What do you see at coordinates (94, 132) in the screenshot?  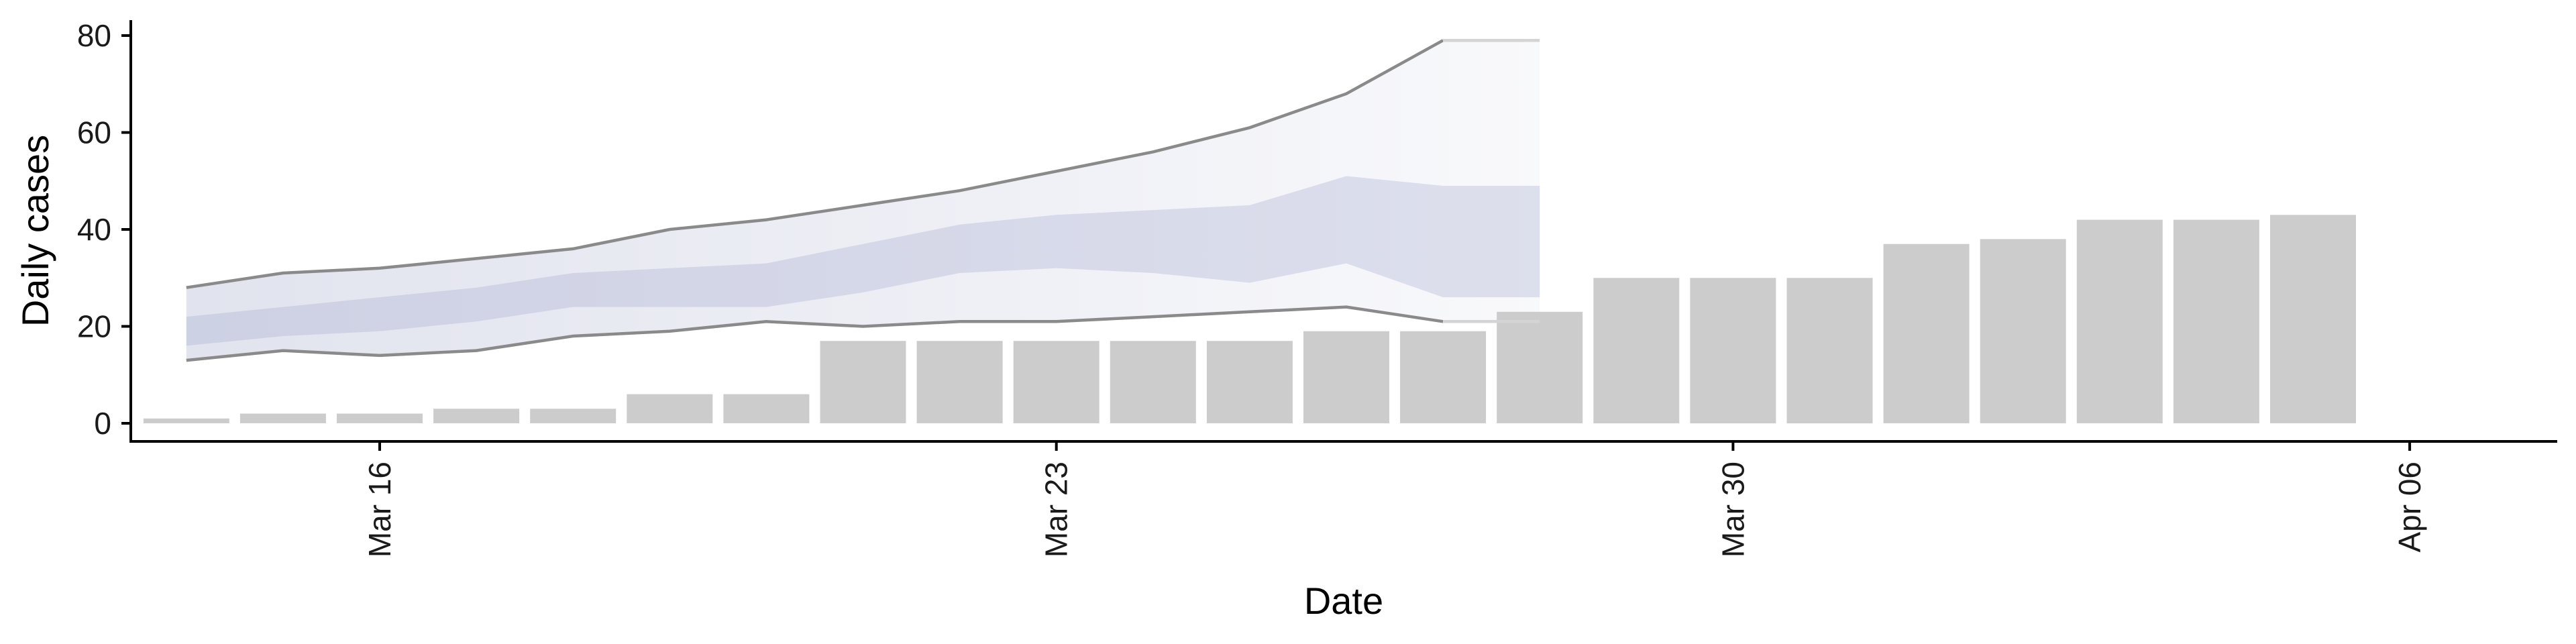 I see `y-tick-label: 60` at bounding box center [94, 132].